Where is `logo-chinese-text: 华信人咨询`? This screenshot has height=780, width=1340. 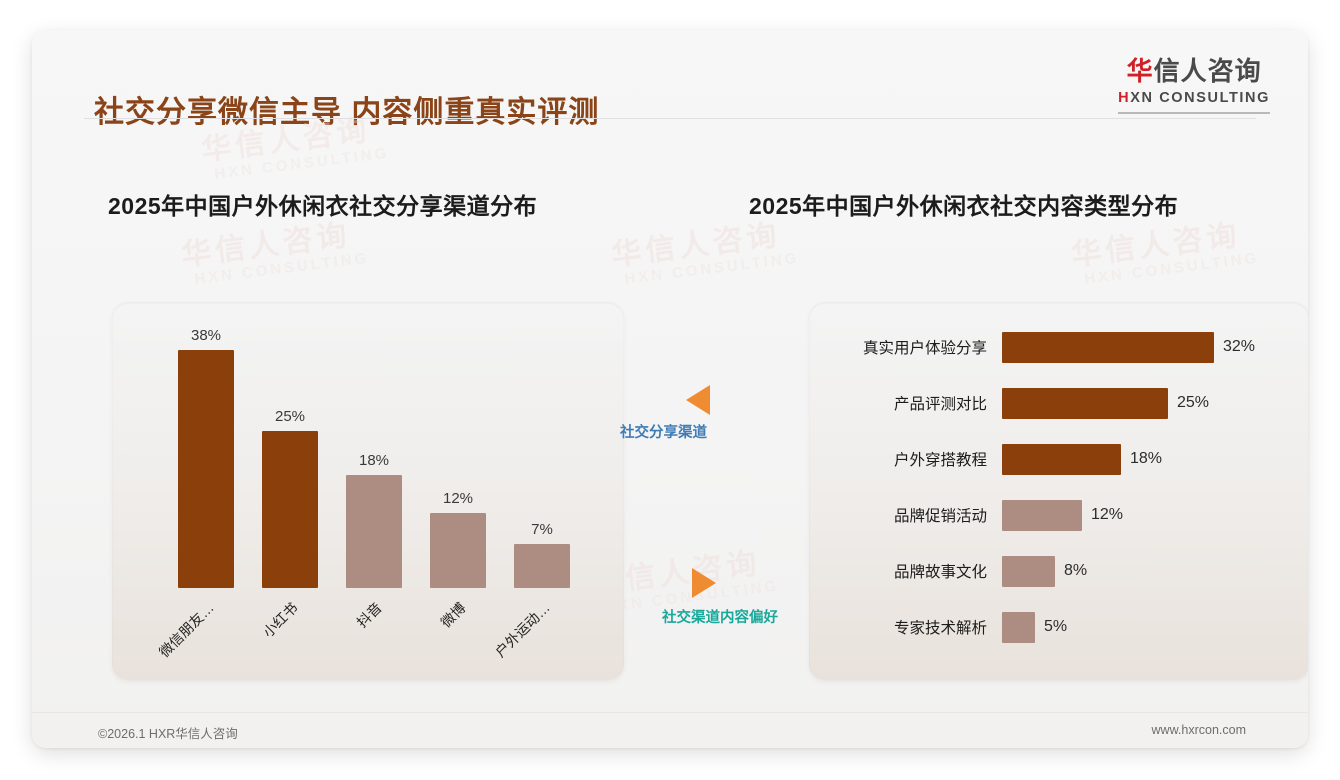
logo-chinese-text: 华信人咨询 is located at coordinates (1194, 71).